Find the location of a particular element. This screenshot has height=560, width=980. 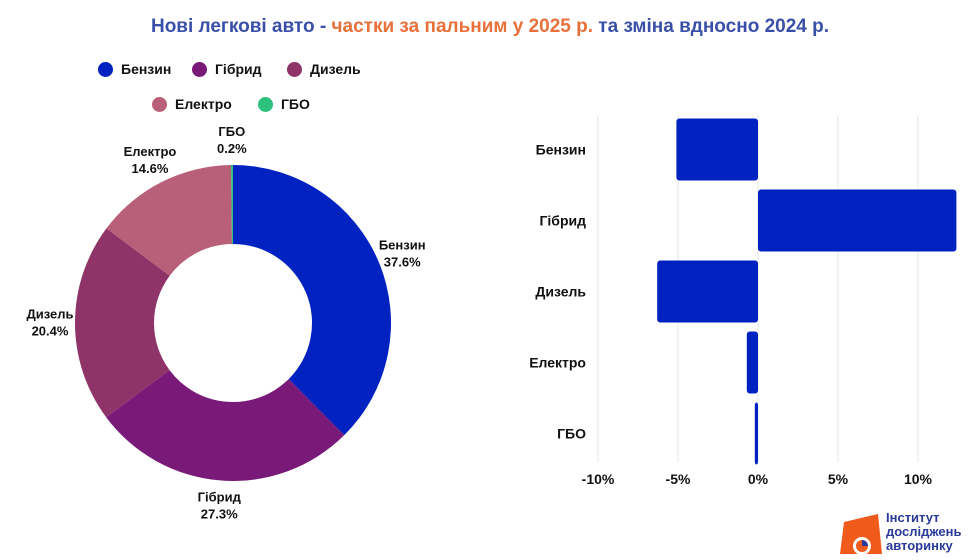

slice-value-label: 0.2% is located at coordinates (232, 148).